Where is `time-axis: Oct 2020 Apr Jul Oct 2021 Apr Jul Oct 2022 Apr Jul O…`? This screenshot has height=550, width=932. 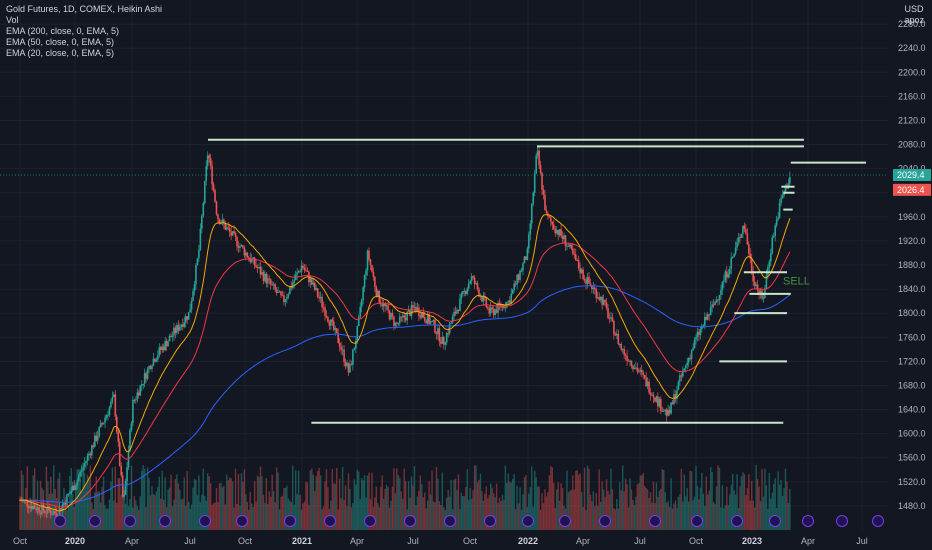 time-axis: Oct 2020 Apr Jul Oct 2021 Apr Jul Oct 2022 Apr Jul O… is located at coordinates (440, 541).